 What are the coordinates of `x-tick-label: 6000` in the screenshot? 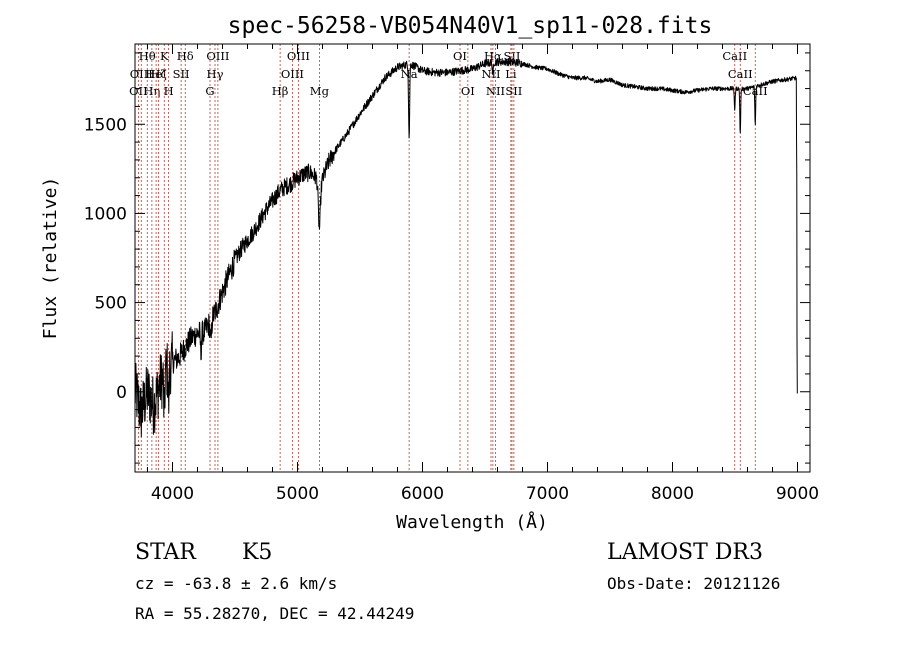 It's located at (422, 494).